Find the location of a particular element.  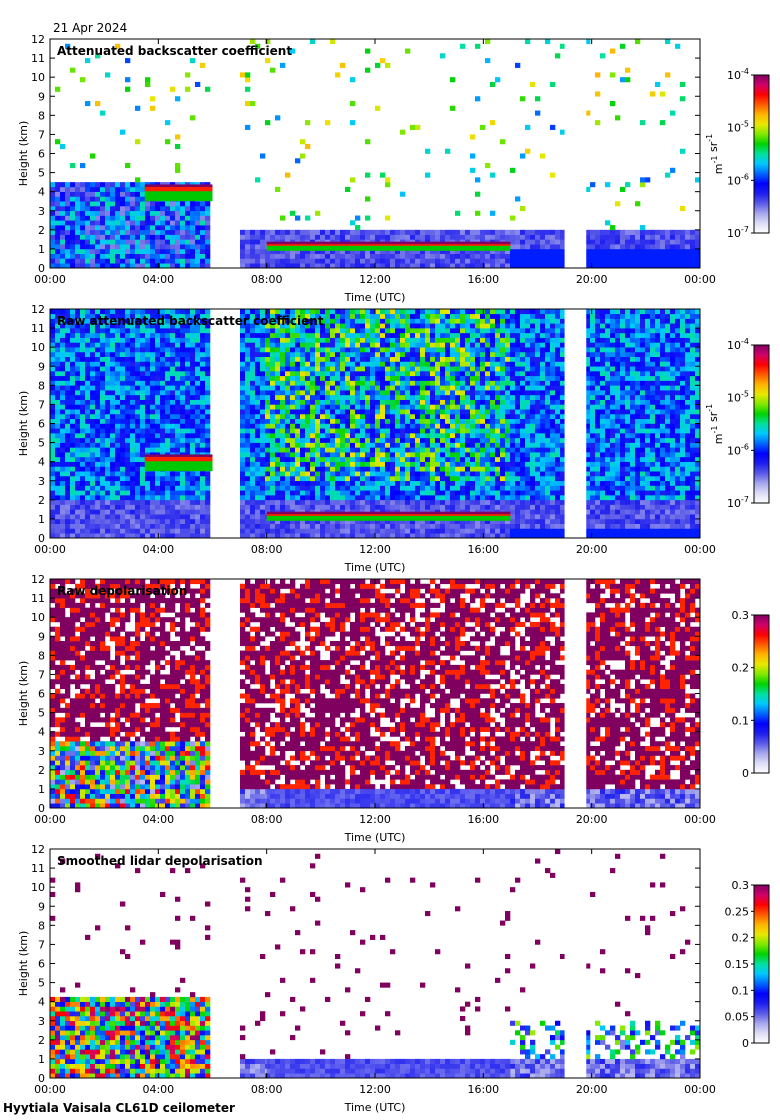

panel-title: Attenuated backscatter coefficient is located at coordinates (174, 51).